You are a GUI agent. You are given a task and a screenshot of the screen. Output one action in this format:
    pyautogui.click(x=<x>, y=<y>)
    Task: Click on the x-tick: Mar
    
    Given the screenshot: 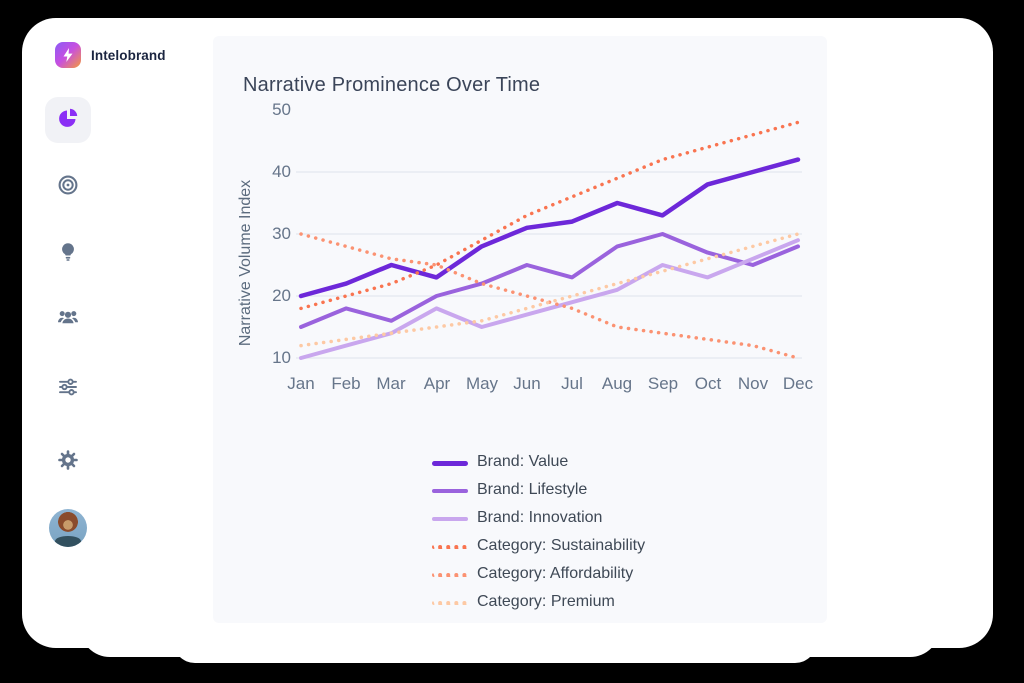 What is the action you would take?
    pyautogui.click(x=391, y=383)
    